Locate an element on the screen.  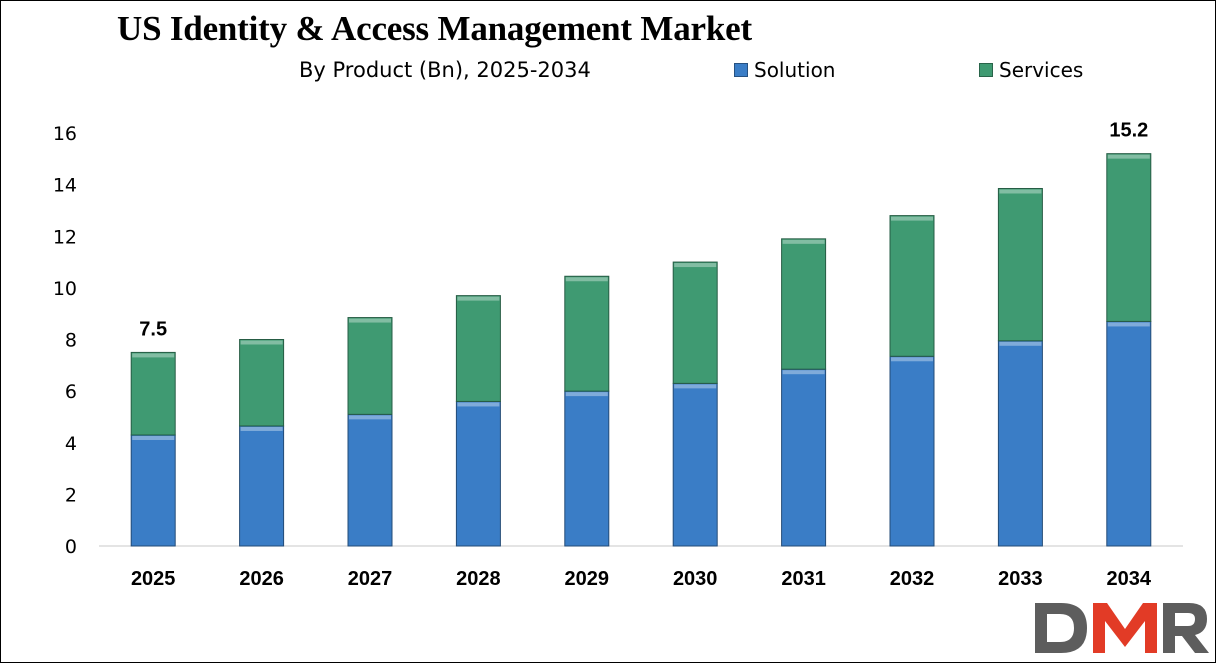
y-tick-label-12: 12 is located at coordinates (65, 237).